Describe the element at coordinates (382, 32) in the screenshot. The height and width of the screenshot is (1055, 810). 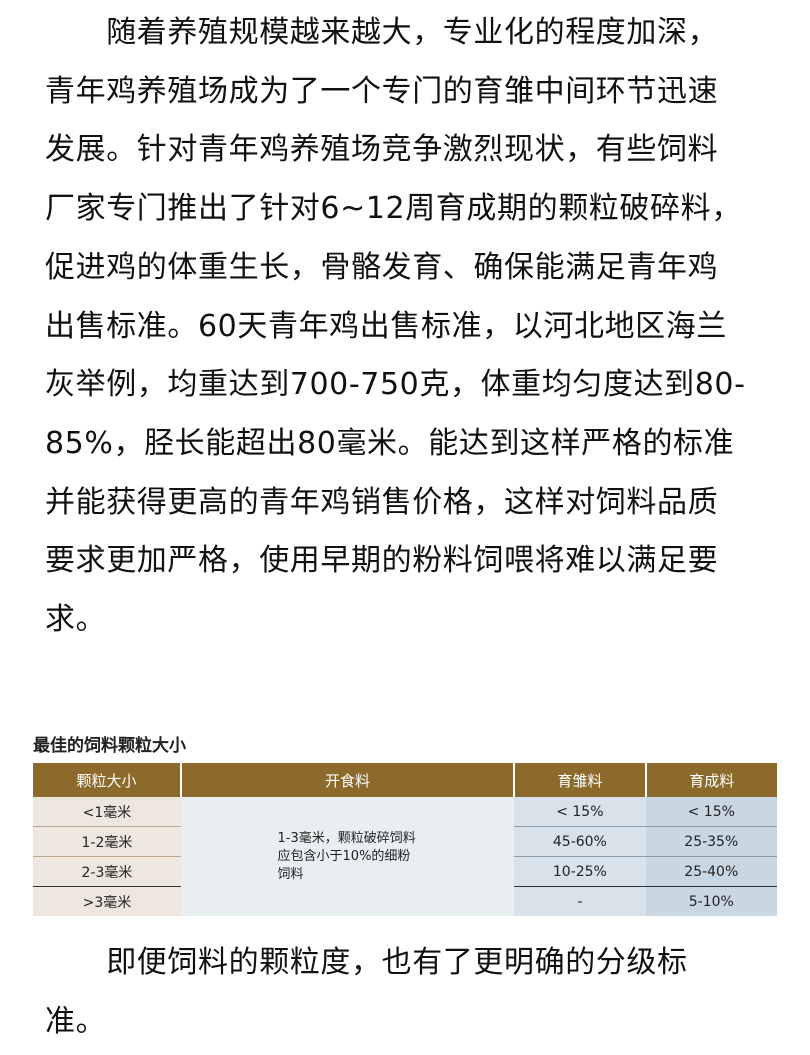
I see `text-line: 随着养殖规模越来越大，专业化的程度加深，` at that location.